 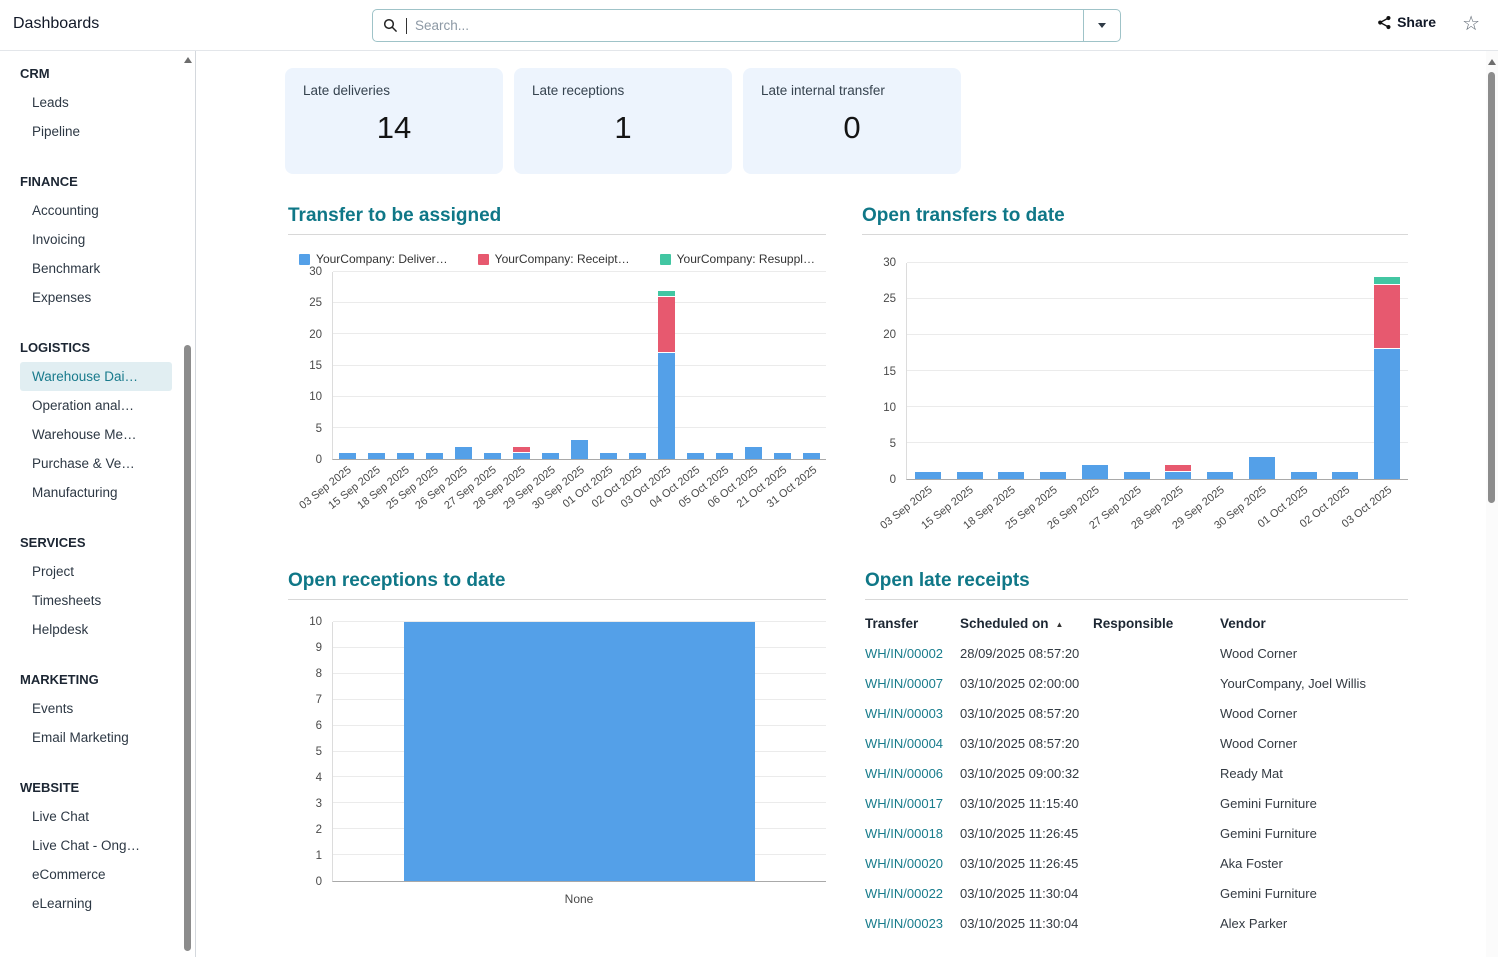 What do you see at coordinates (724, 365) in the screenshot?
I see `bar-05-oct-2025` at bounding box center [724, 365].